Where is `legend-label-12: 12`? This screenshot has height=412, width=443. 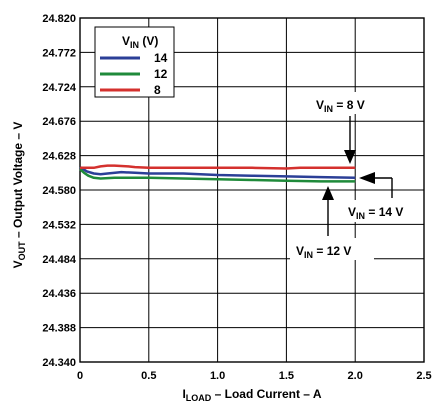 legend-label-12: 12 is located at coordinates (161, 74).